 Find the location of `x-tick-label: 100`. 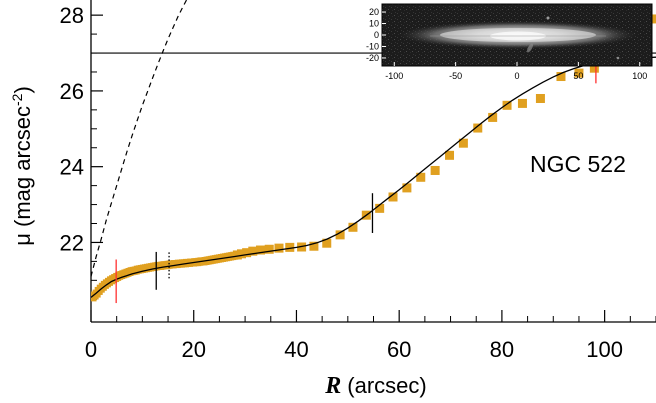

x-tick-label: 100 is located at coordinates (604, 349).